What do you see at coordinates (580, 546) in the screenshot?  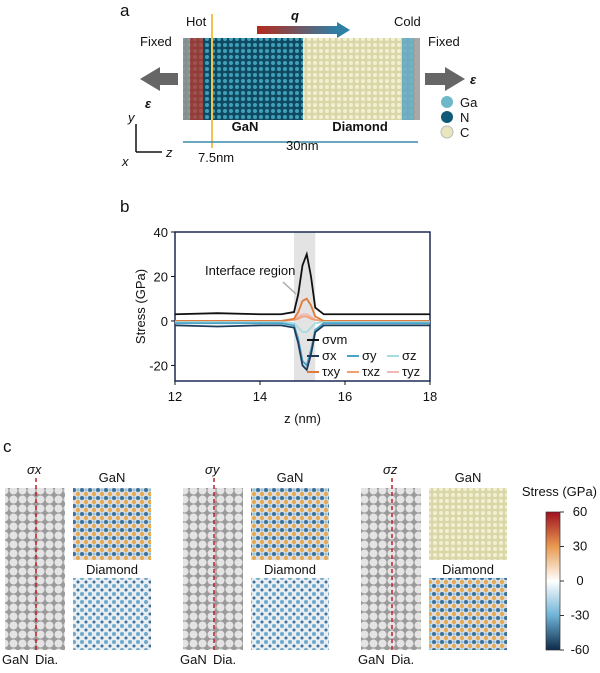 I see `colorbar-tick-label: 30` at bounding box center [580, 546].